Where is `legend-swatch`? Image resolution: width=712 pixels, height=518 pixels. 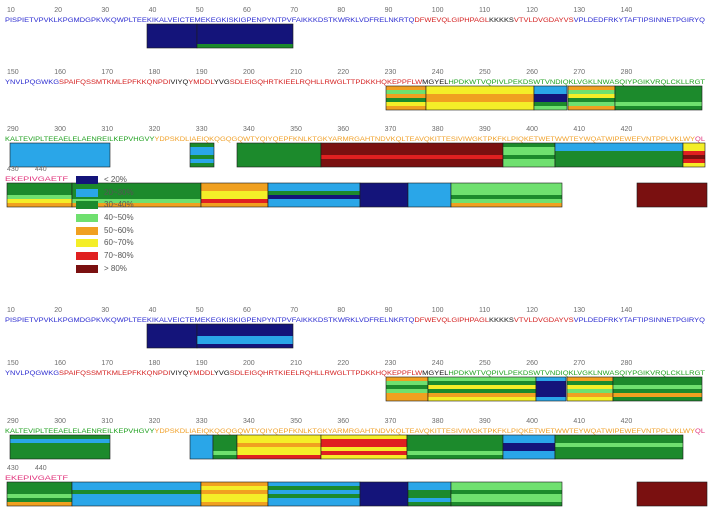 legend-swatch is located at coordinates (87, 256).